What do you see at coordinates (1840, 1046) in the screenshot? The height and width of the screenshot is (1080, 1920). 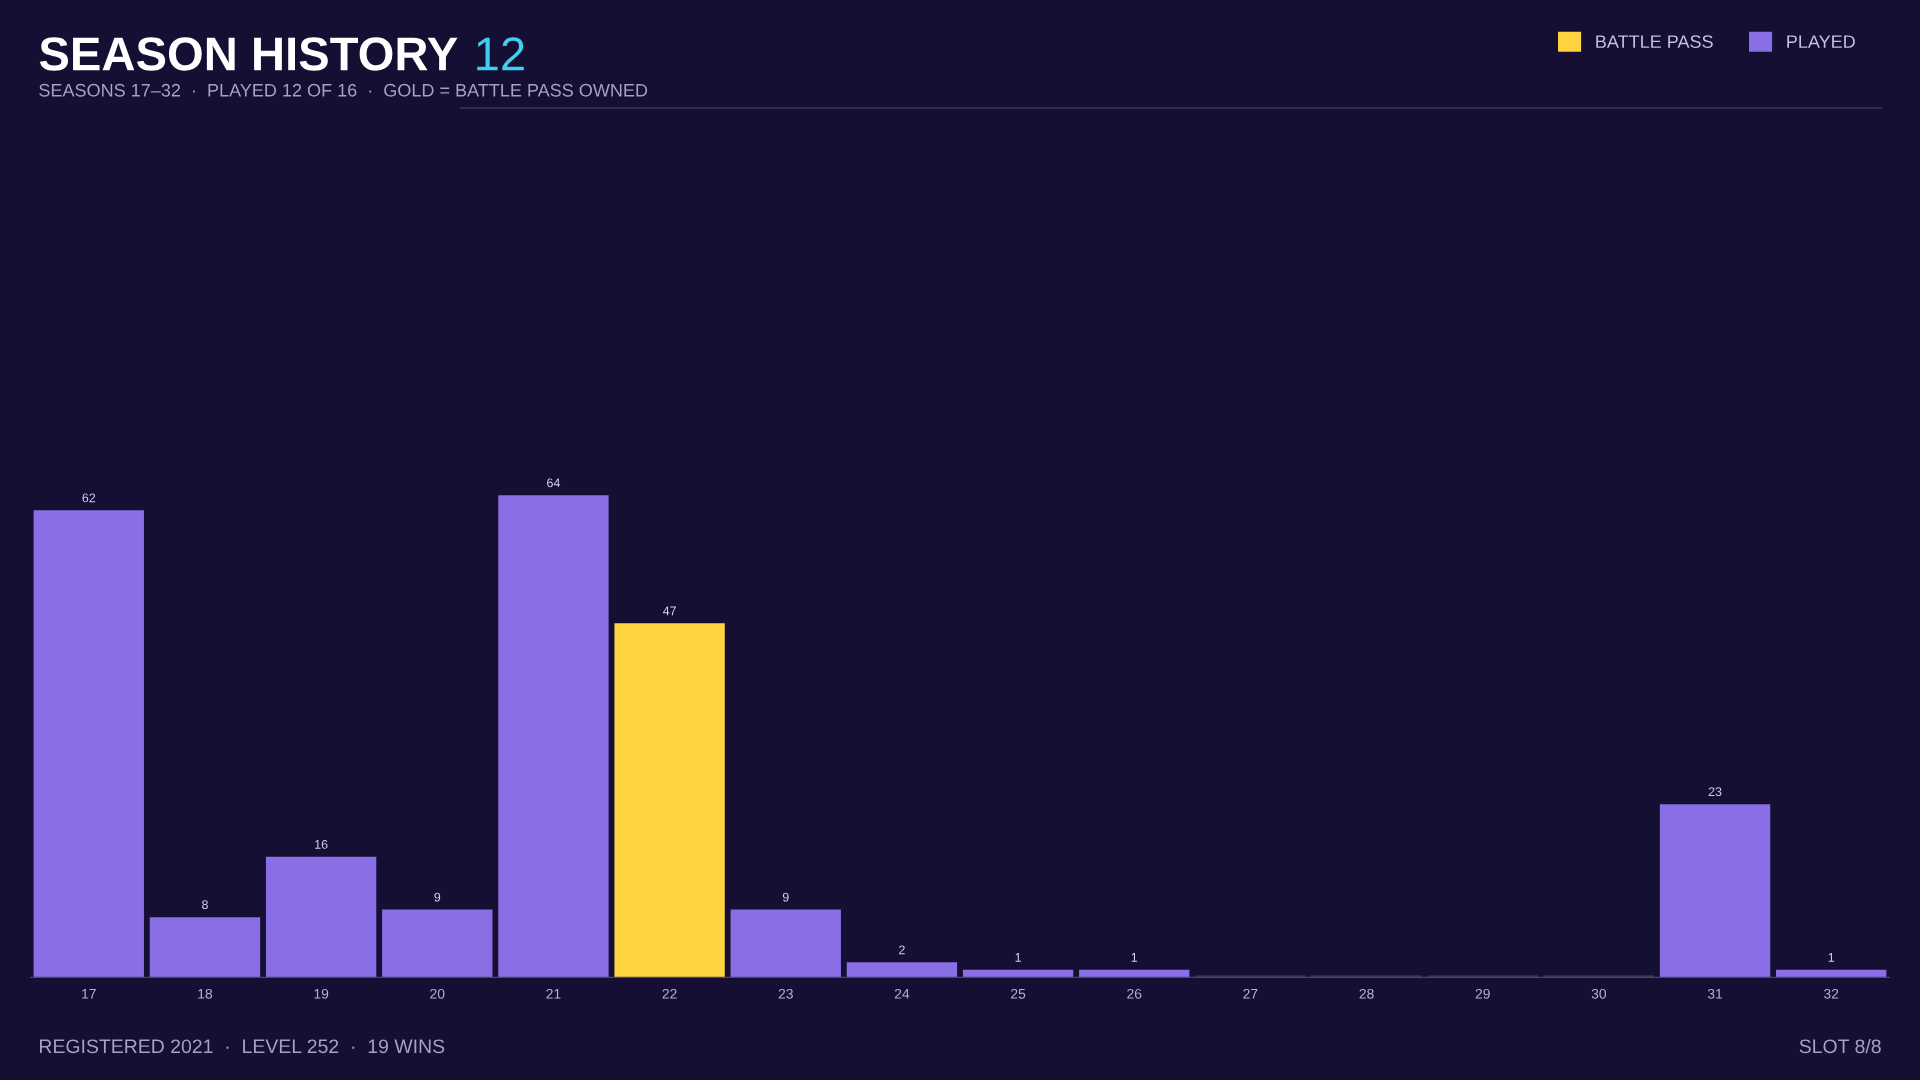 I see `text: SLOT 8/8` at bounding box center [1840, 1046].